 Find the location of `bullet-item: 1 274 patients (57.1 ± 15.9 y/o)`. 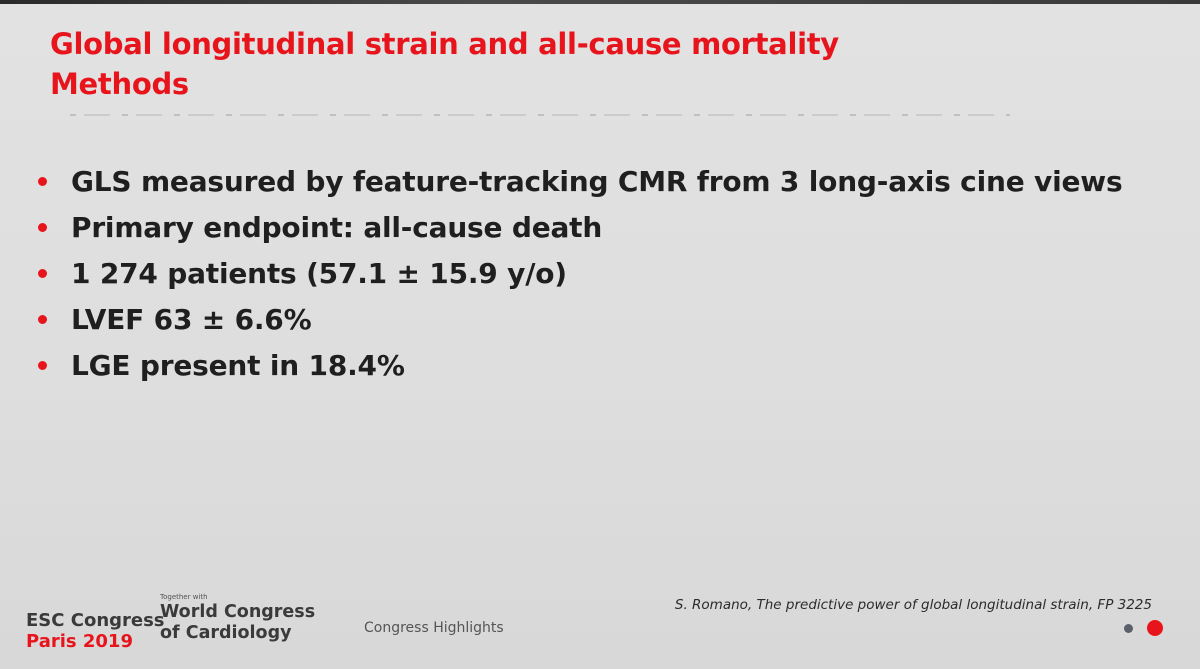

bullet-item: 1 274 patients (57.1 ± 15.9 y/o) is located at coordinates (580, 273).